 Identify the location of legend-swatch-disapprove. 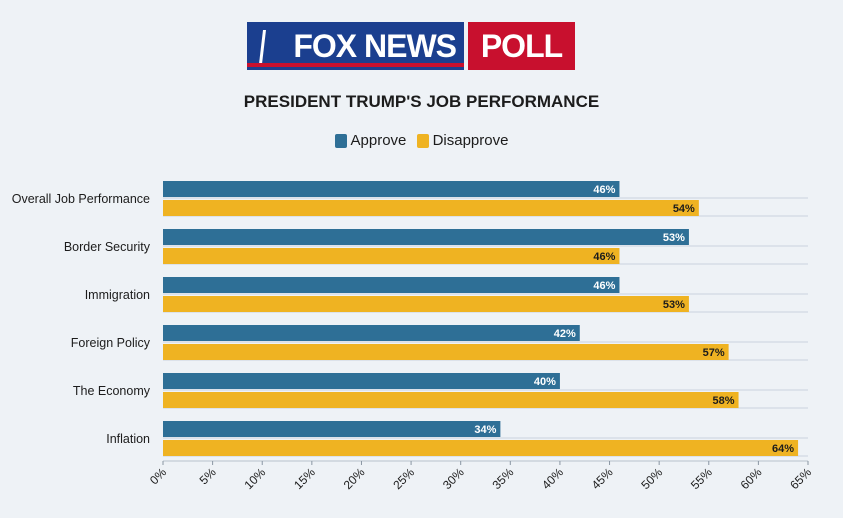
(422, 140).